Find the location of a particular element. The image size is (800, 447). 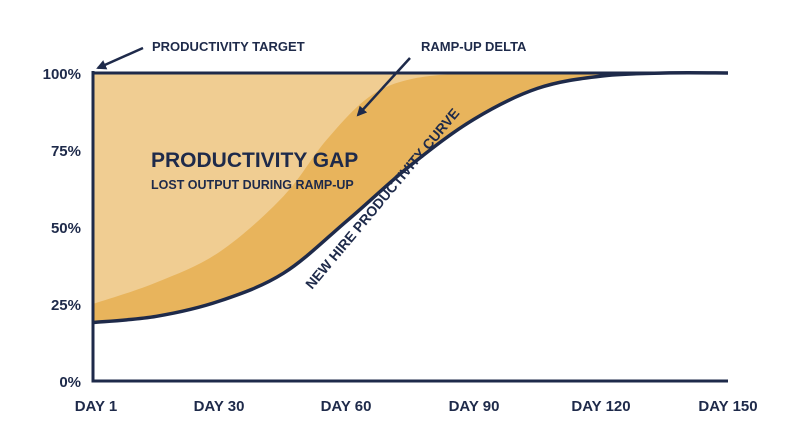

ramp-up-delta-label: RAMP-UP DELTA is located at coordinates (474, 46).